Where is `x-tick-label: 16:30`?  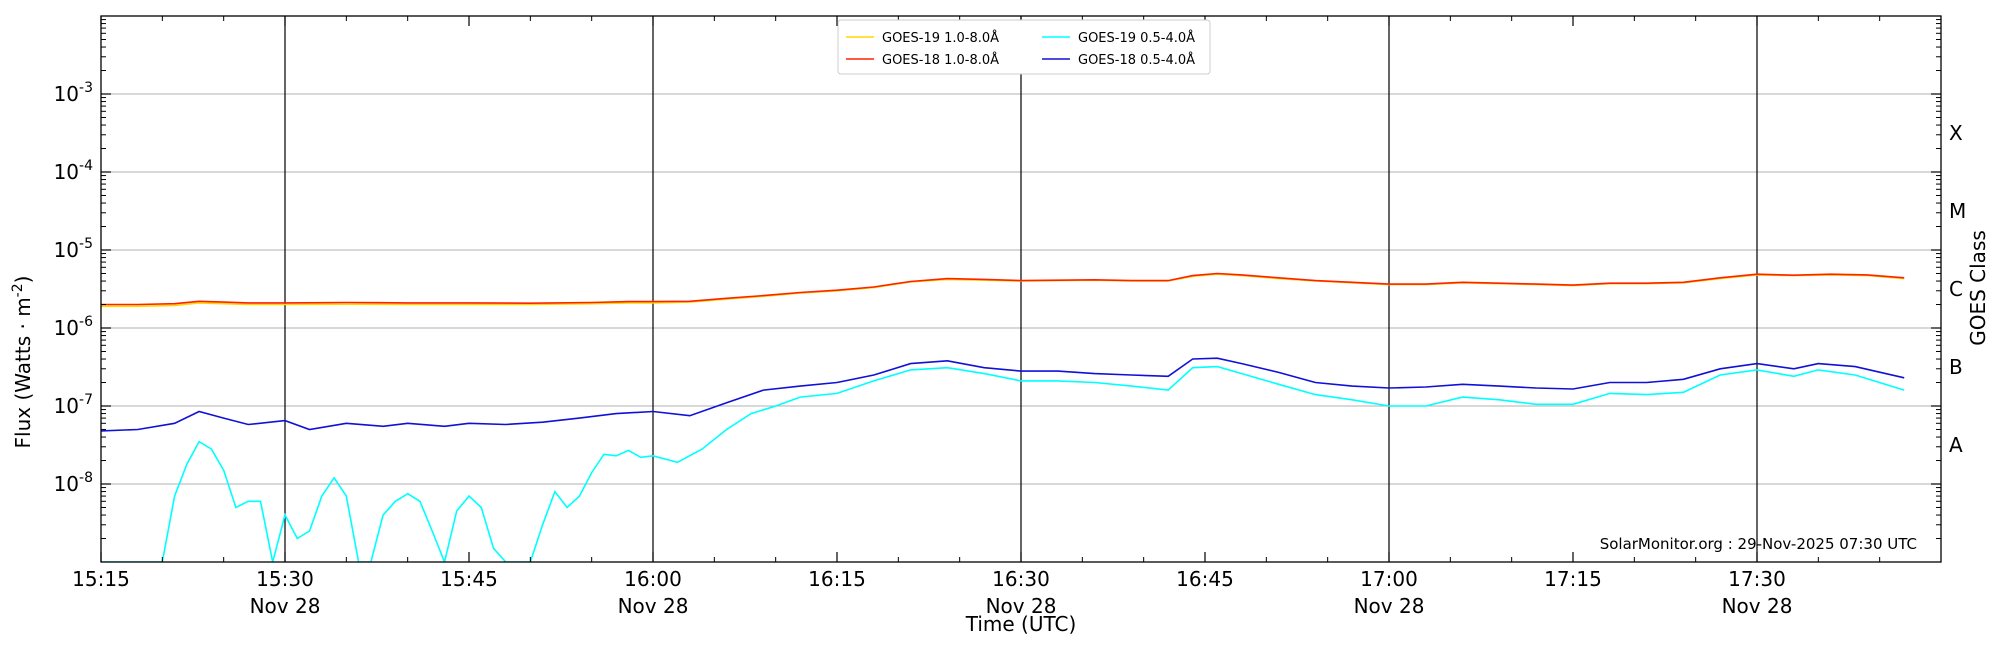
x-tick-label: 16:30 is located at coordinates (1021, 579).